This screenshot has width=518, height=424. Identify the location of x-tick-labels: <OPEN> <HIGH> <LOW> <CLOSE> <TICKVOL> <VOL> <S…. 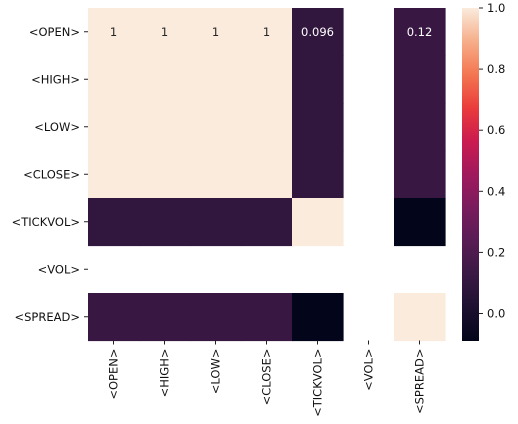
(267, 378).